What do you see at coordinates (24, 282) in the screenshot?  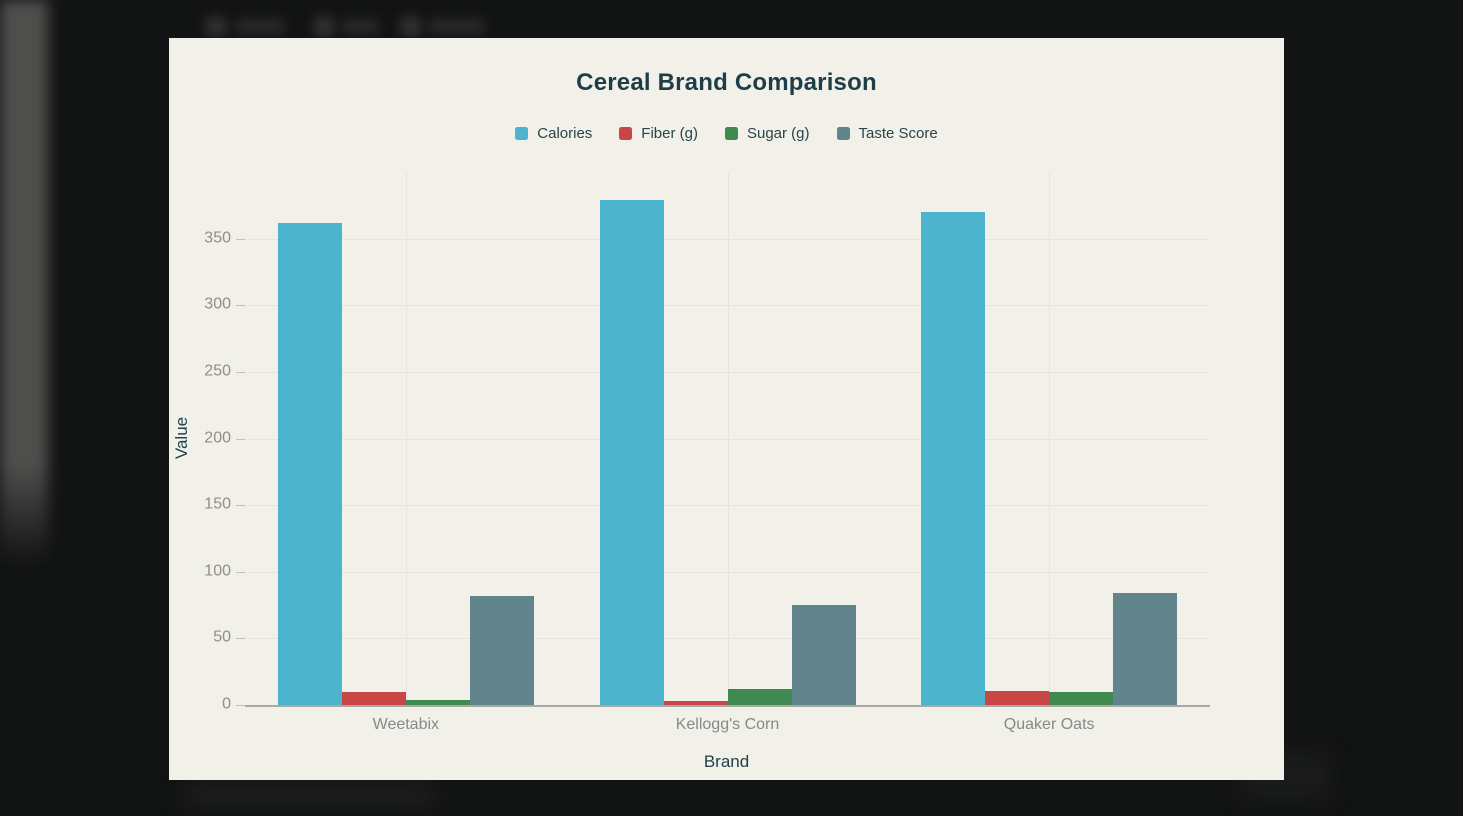 I see `blurred-side-panel` at bounding box center [24, 282].